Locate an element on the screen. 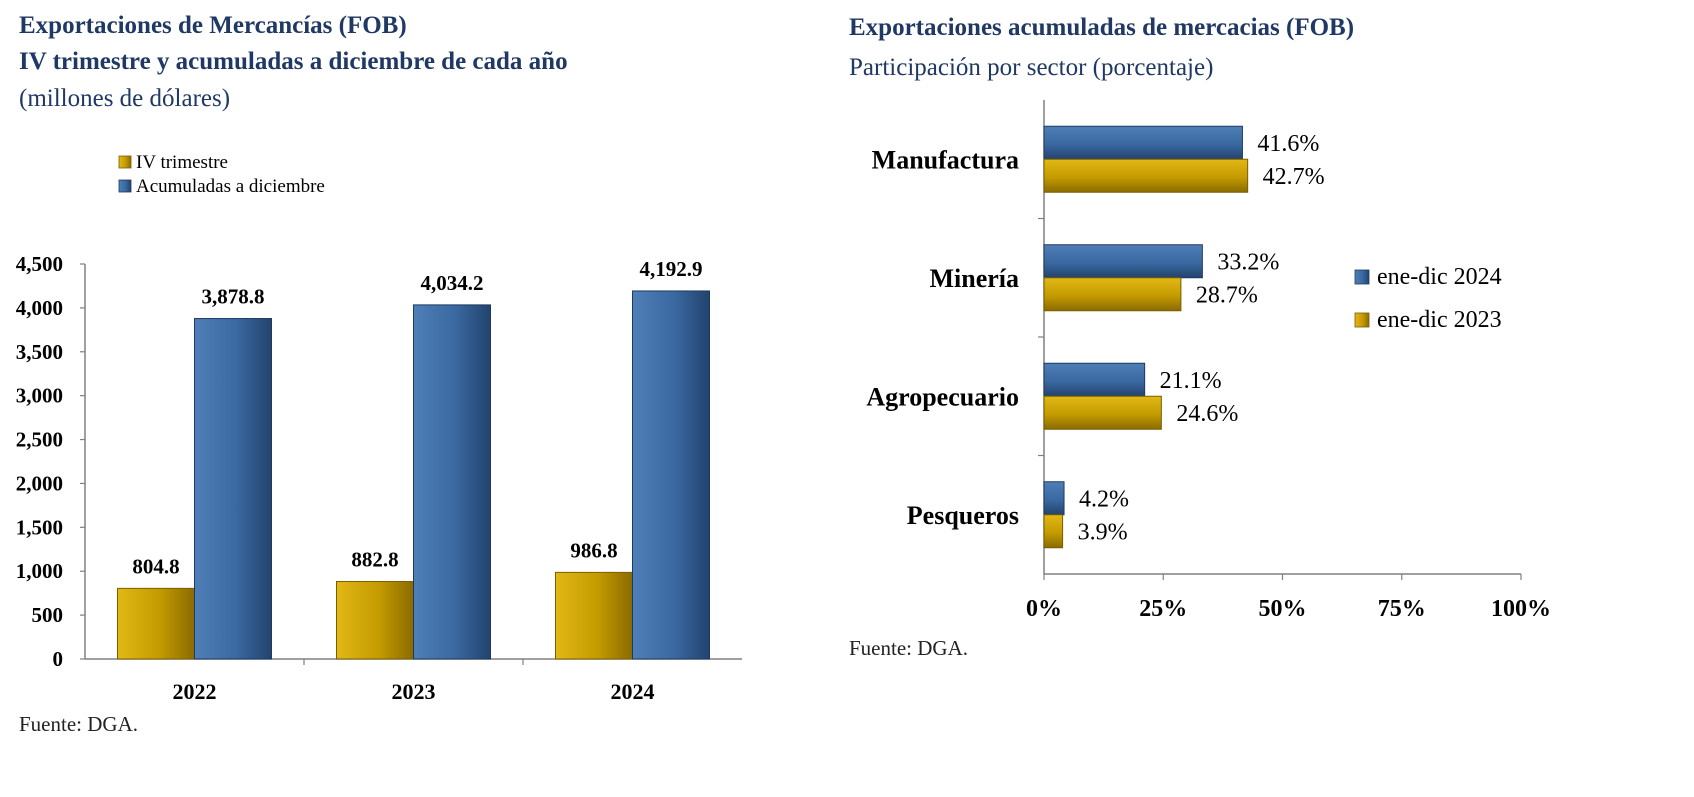  x-tick-label: 75% is located at coordinates (1402, 609).